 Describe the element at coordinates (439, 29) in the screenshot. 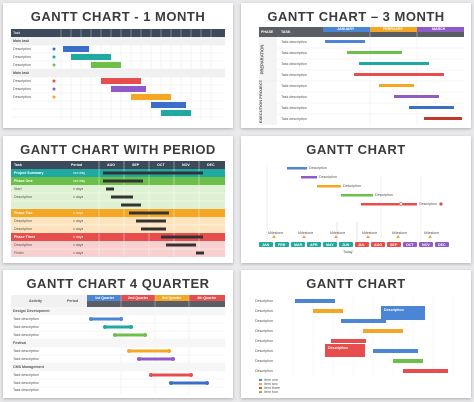

I see `month-march: MARCH` at that location.